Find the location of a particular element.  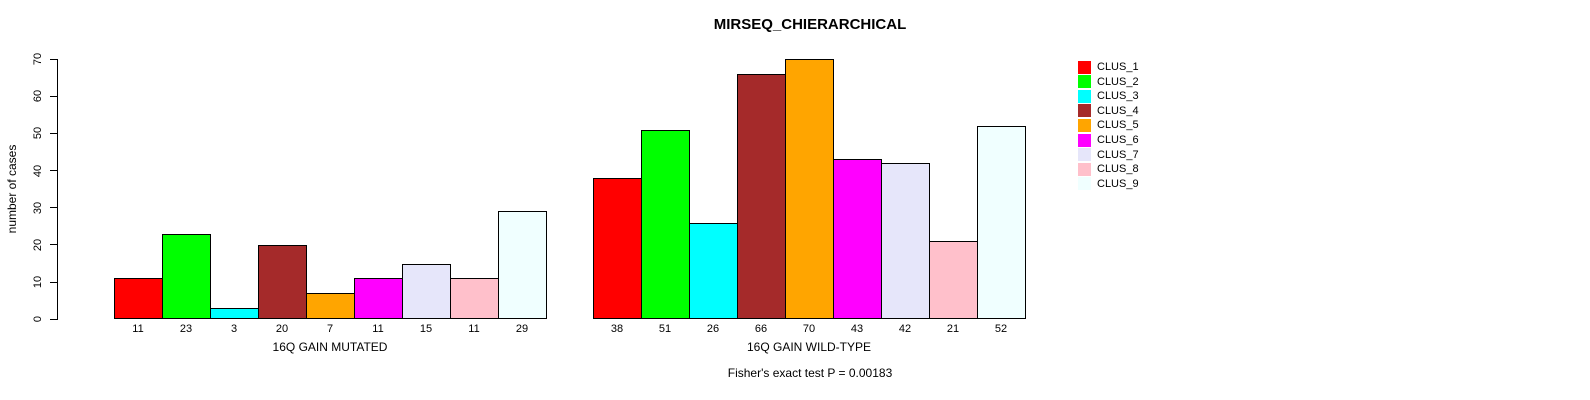

legend-row: CLUS_1 is located at coordinates (1108, 67).